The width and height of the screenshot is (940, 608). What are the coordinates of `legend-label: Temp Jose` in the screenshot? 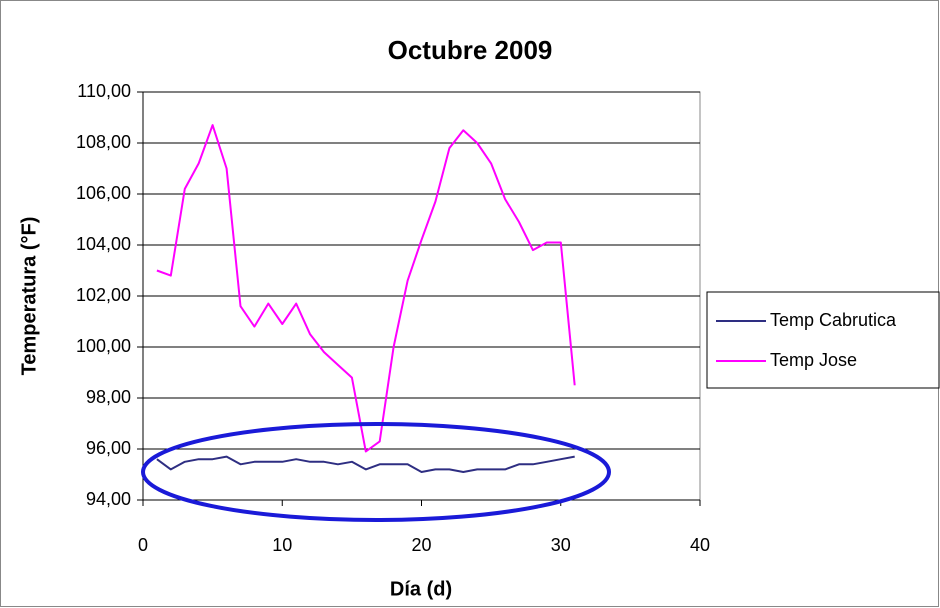 It's located at (813, 360).